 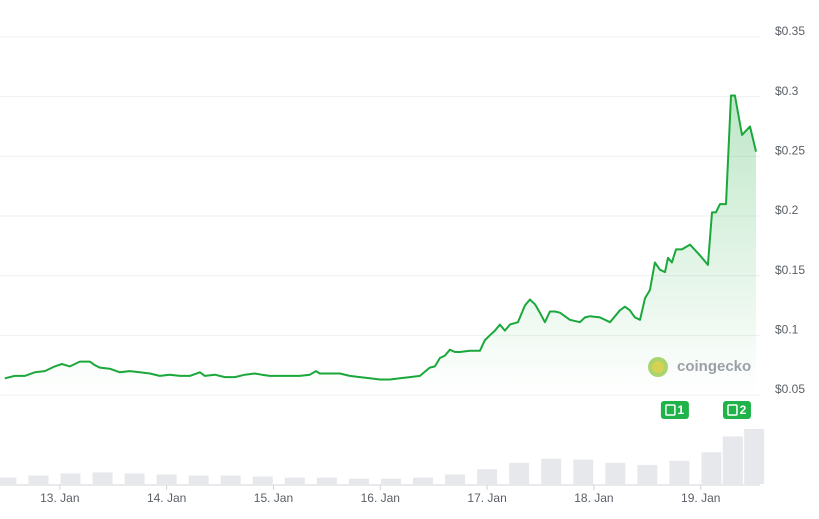 I want to click on news-count: 1, so click(x=681, y=410).